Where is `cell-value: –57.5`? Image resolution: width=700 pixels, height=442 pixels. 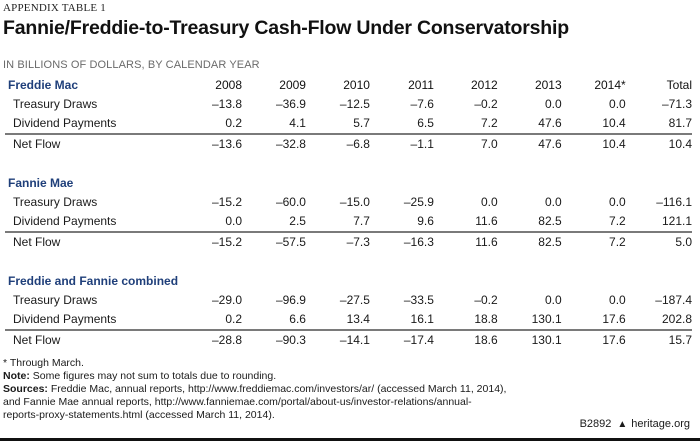
cell-value: –57.5 is located at coordinates (290, 242).